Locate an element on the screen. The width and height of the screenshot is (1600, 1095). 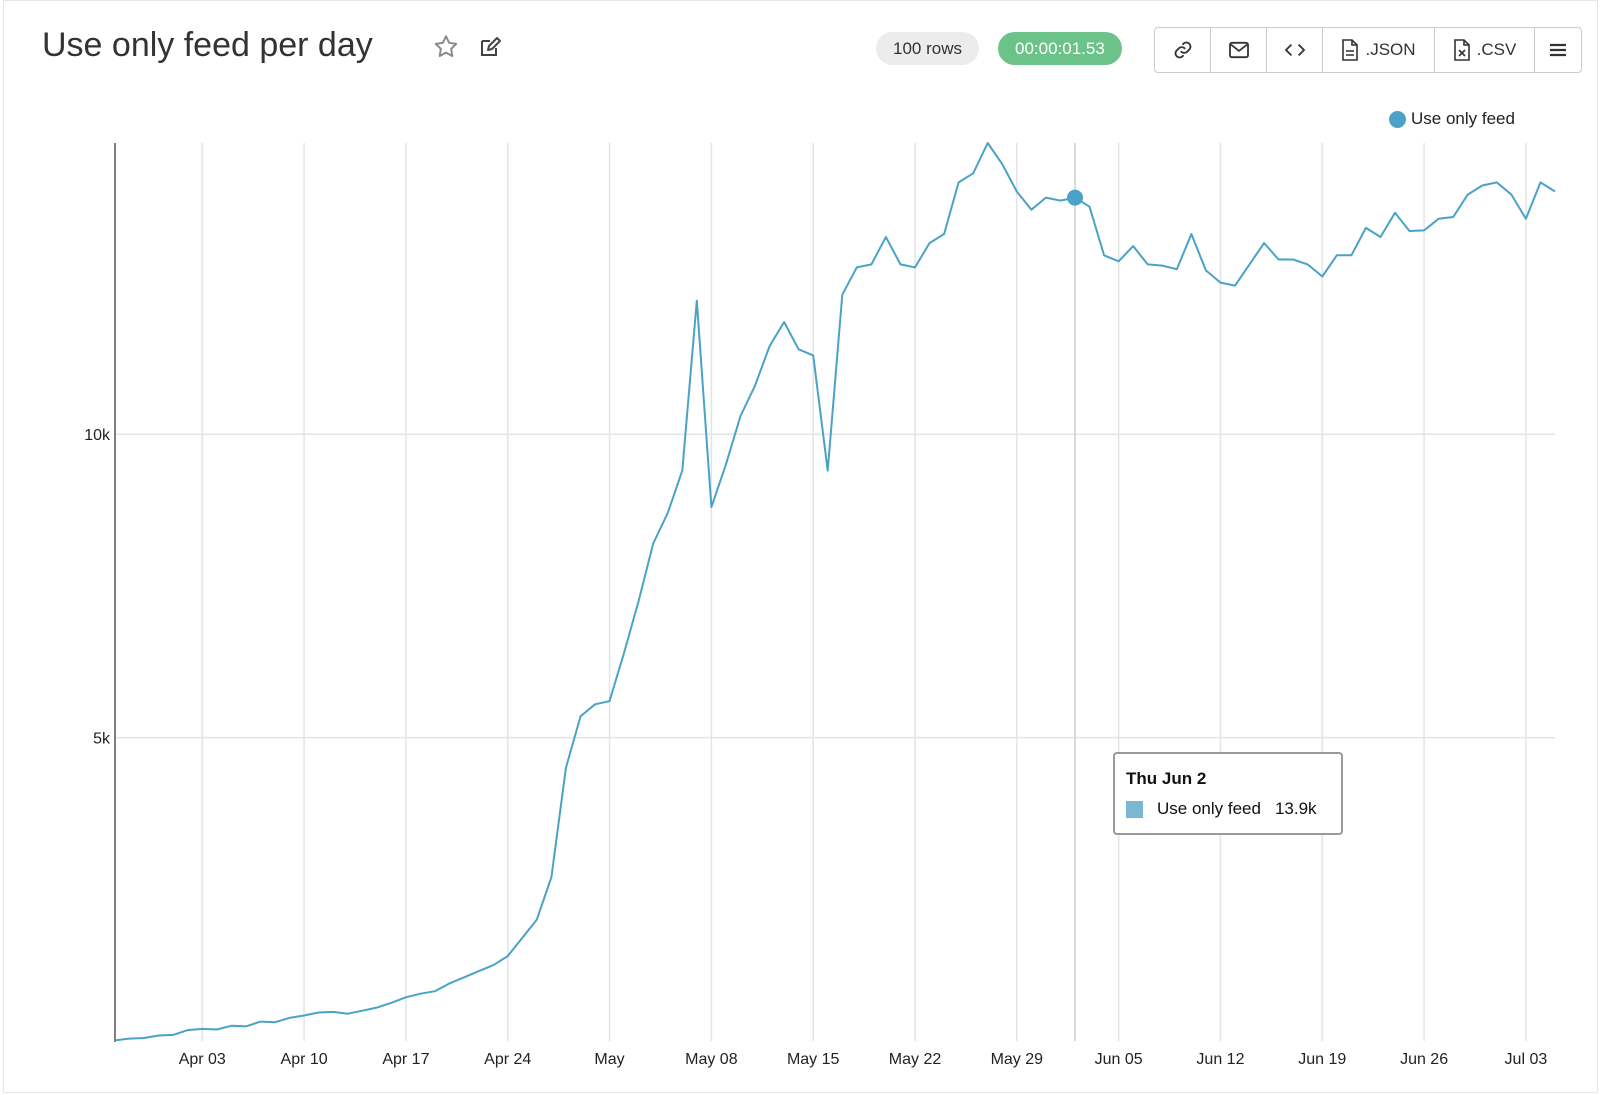
legend-marker is located at coordinates (1397, 119).